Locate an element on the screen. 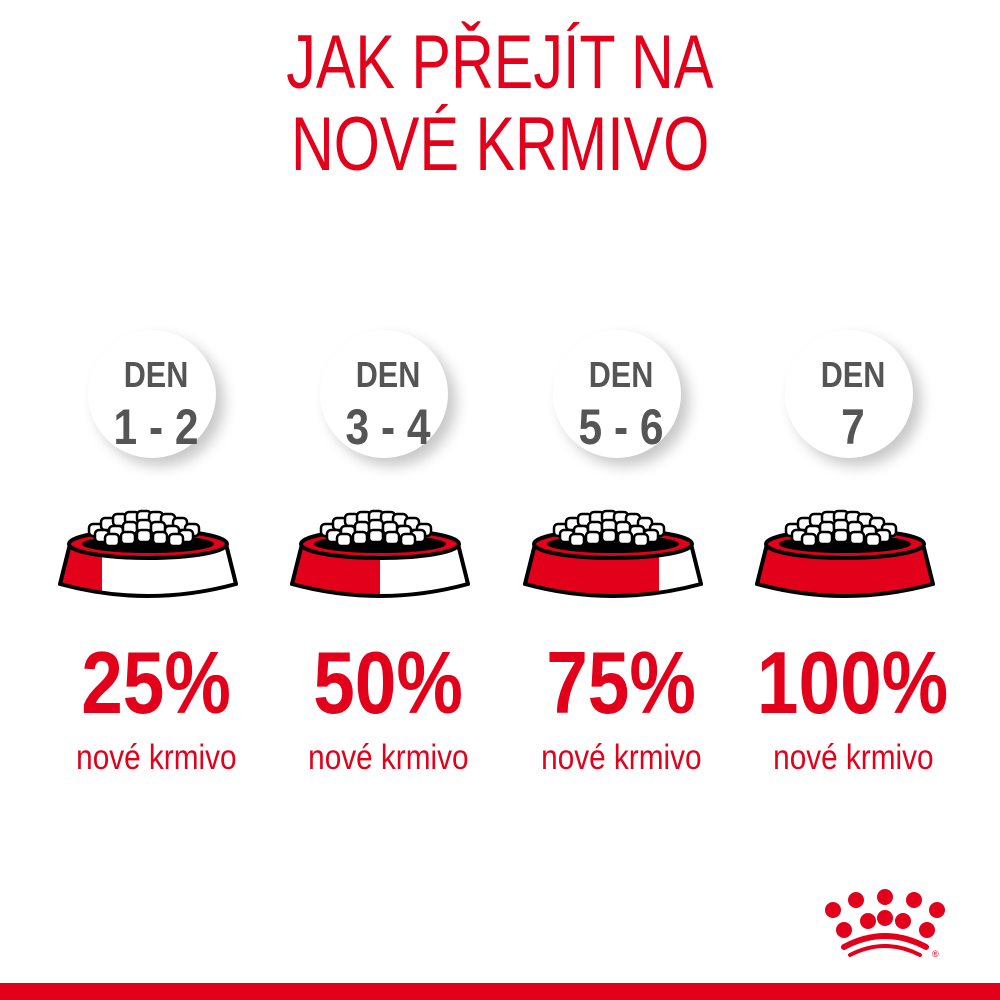 The height and width of the screenshot is (1000, 1000). transition-step: DEN 7 100% nové krmivo is located at coordinates (853, 550).